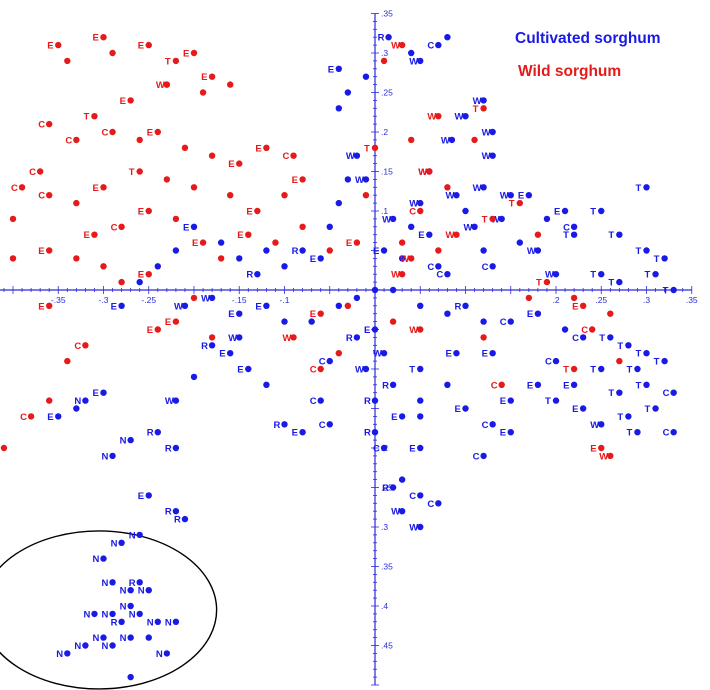  Describe the element at coordinates (387, 93) in the screenshot. I see `y-tick-label: .25` at that location.